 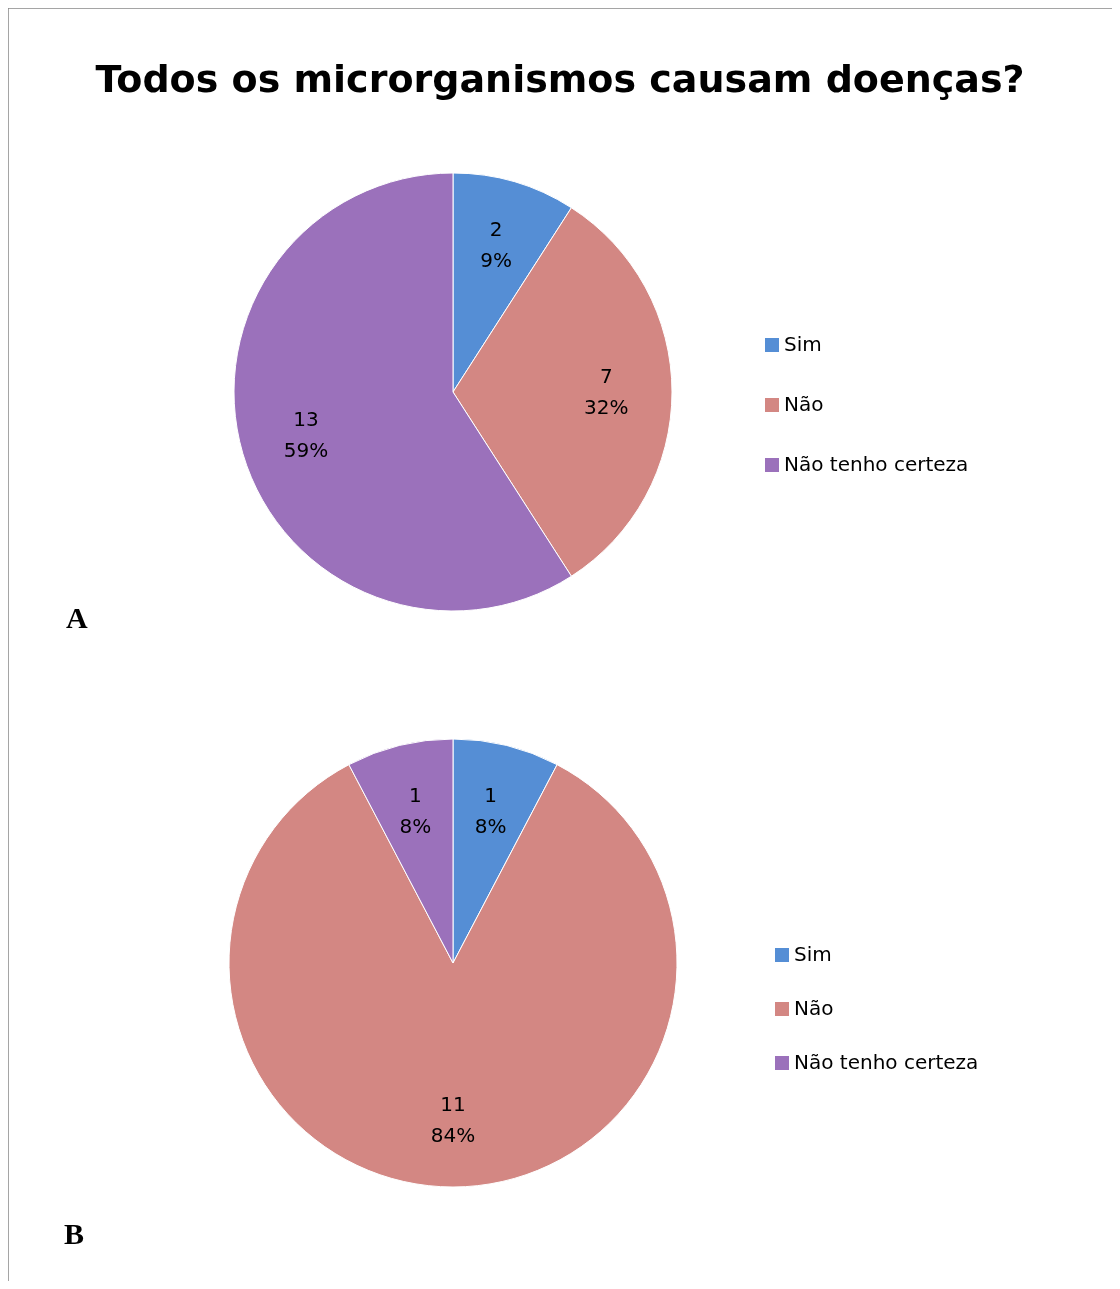 What do you see at coordinates (453, 1119) in the screenshot?
I see `data-label: 11 84%` at bounding box center [453, 1119].